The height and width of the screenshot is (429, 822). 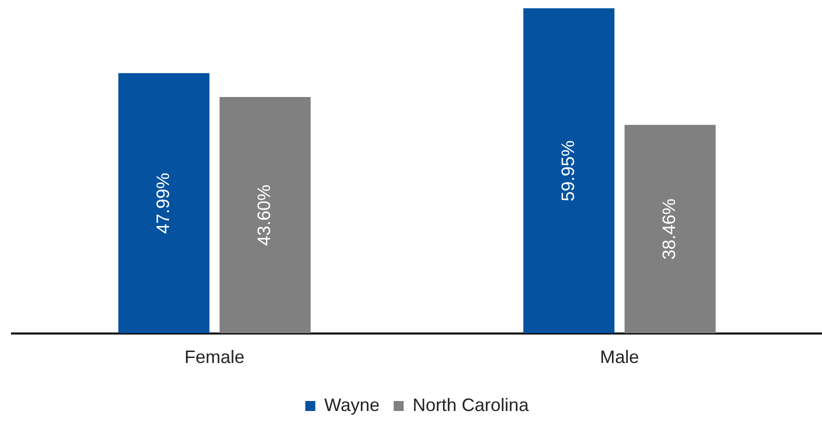 I want to click on legend-label: Wayne, so click(x=352, y=404).